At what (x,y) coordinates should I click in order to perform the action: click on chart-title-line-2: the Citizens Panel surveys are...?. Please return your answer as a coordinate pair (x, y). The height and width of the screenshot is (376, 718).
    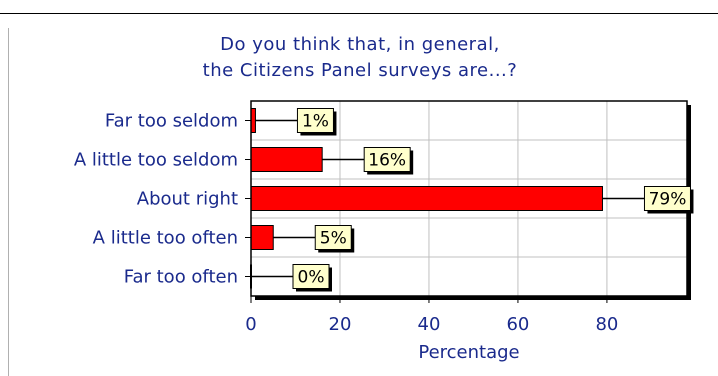
    Looking at the image, I should click on (360, 70).